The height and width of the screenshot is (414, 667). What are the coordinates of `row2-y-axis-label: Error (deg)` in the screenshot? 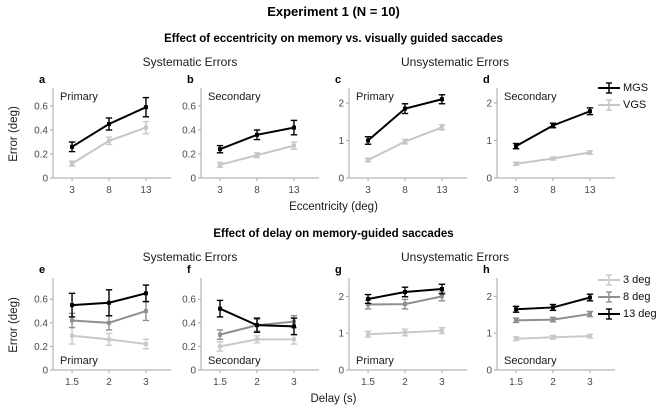 It's located at (14, 325).